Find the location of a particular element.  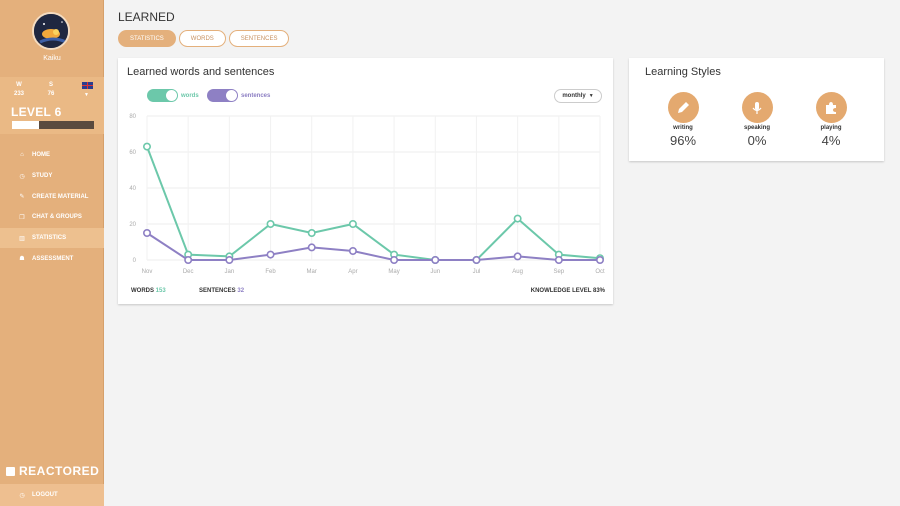

words-toggle-label: words is located at coordinates (190, 95).